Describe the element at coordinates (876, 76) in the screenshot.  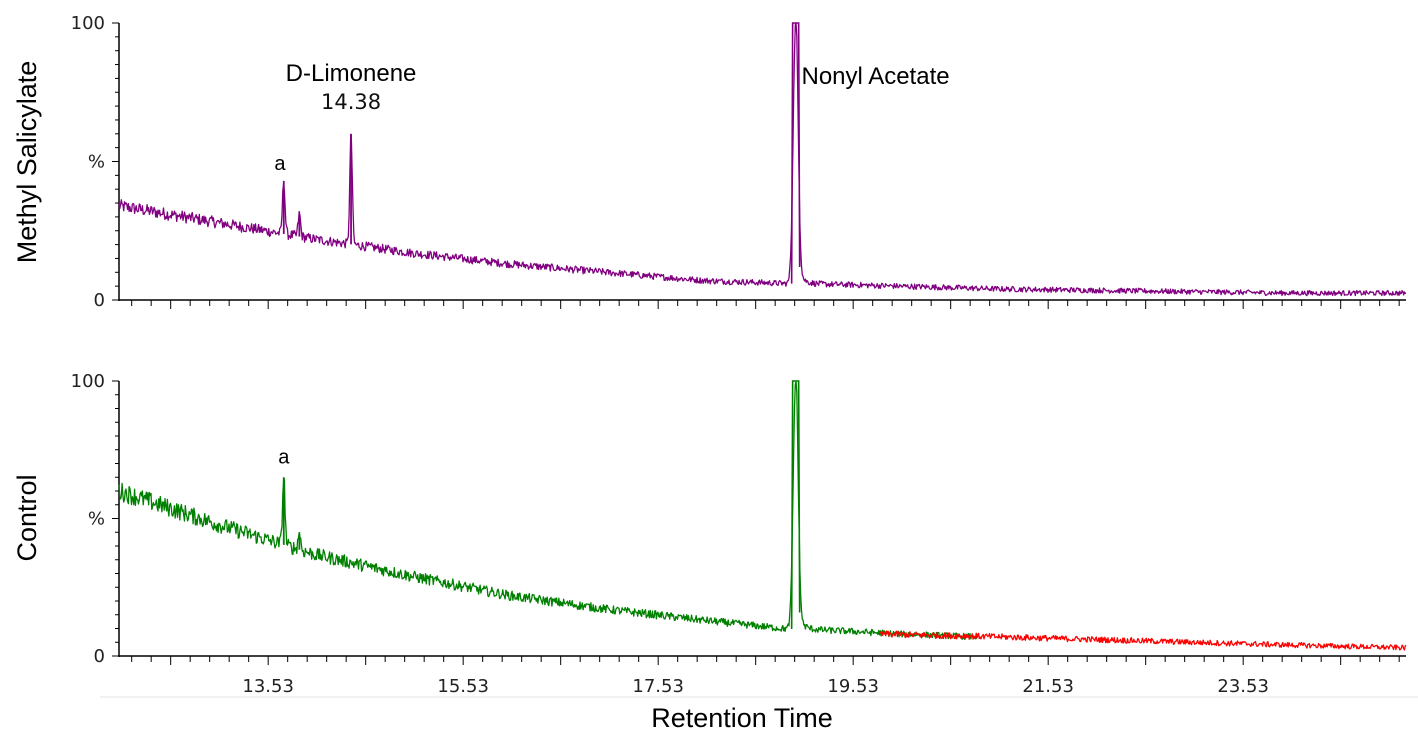
I see `annotation-label: Nonyl Acetate` at that location.